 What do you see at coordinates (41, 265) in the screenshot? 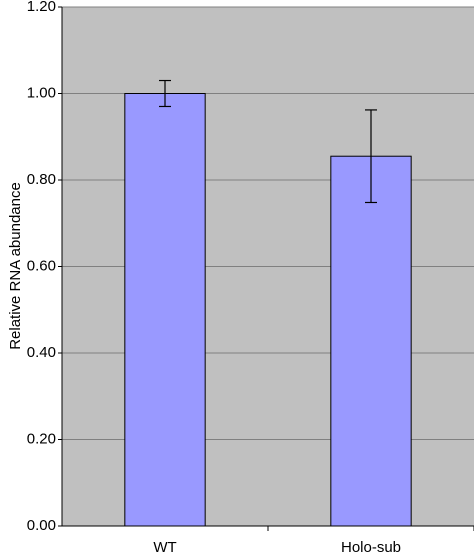
I see `y-tick-label: 0.60` at bounding box center [41, 265].